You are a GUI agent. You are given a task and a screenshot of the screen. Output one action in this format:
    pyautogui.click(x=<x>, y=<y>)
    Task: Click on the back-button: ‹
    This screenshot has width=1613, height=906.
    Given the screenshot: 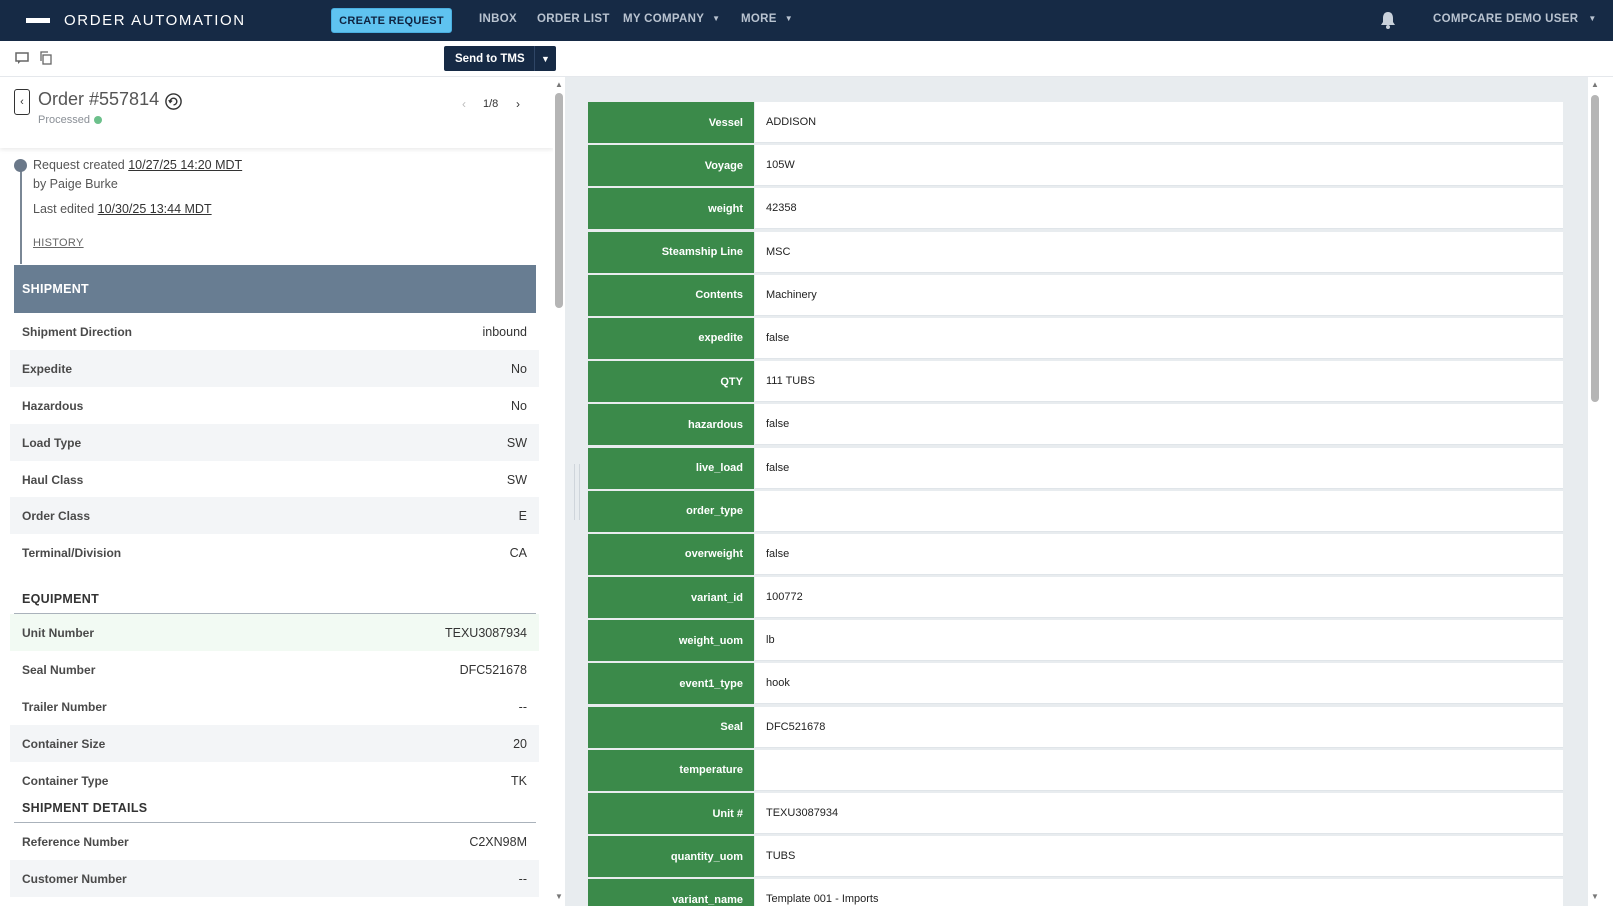 What is the action you would take?
    pyautogui.click(x=22, y=102)
    